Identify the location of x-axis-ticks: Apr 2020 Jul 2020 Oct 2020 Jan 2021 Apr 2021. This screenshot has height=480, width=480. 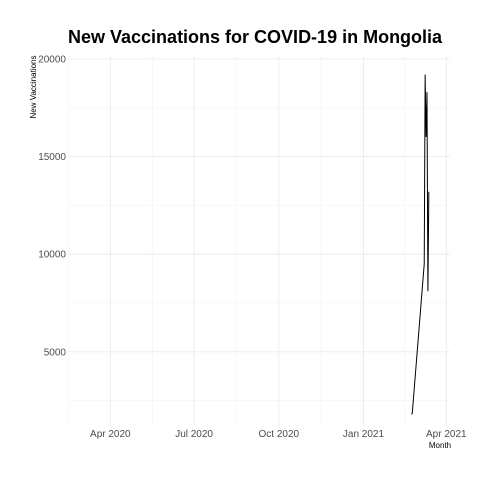
(278, 434).